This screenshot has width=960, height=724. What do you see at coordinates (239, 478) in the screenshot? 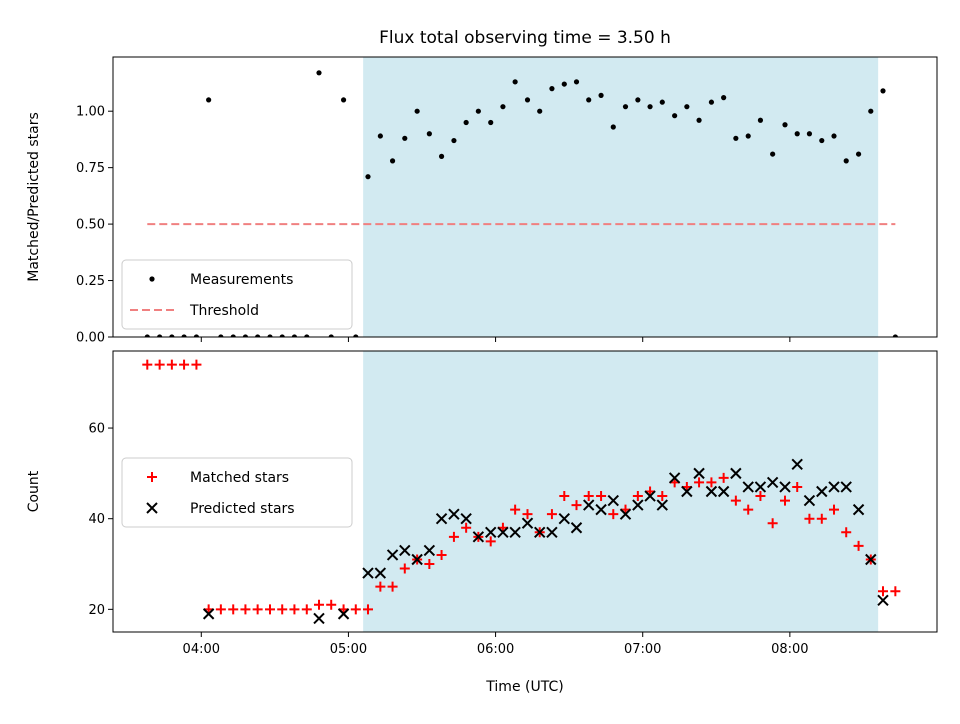
I see `legend-label-matched-stars: Matched stars` at bounding box center [239, 478].